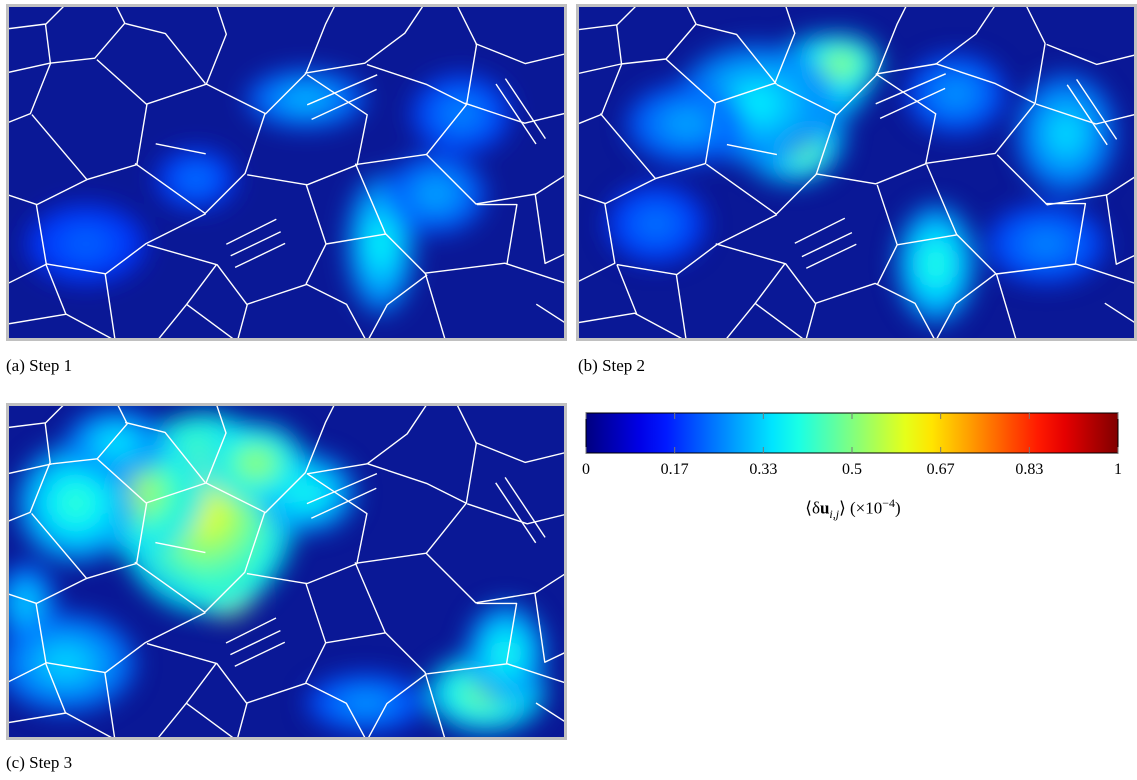  What do you see at coordinates (852, 469) in the screenshot?
I see `colorbar-tick-label: 0.5` at bounding box center [852, 469].